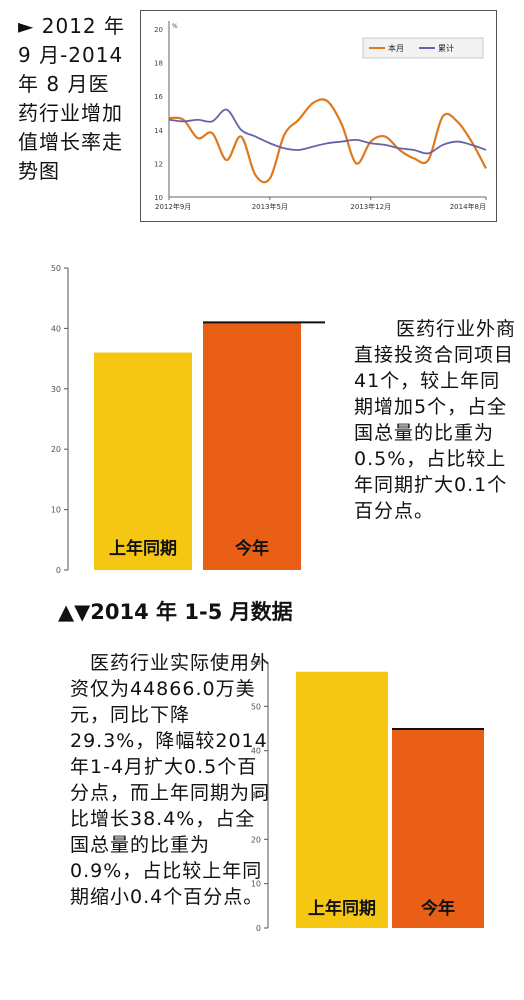 Image resolution: width=524 pixels, height=1000 pixels. What do you see at coordinates (446, 48) in the screenshot?
I see `legend-label-cumulative: 累计` at bounding box center [446, 48].